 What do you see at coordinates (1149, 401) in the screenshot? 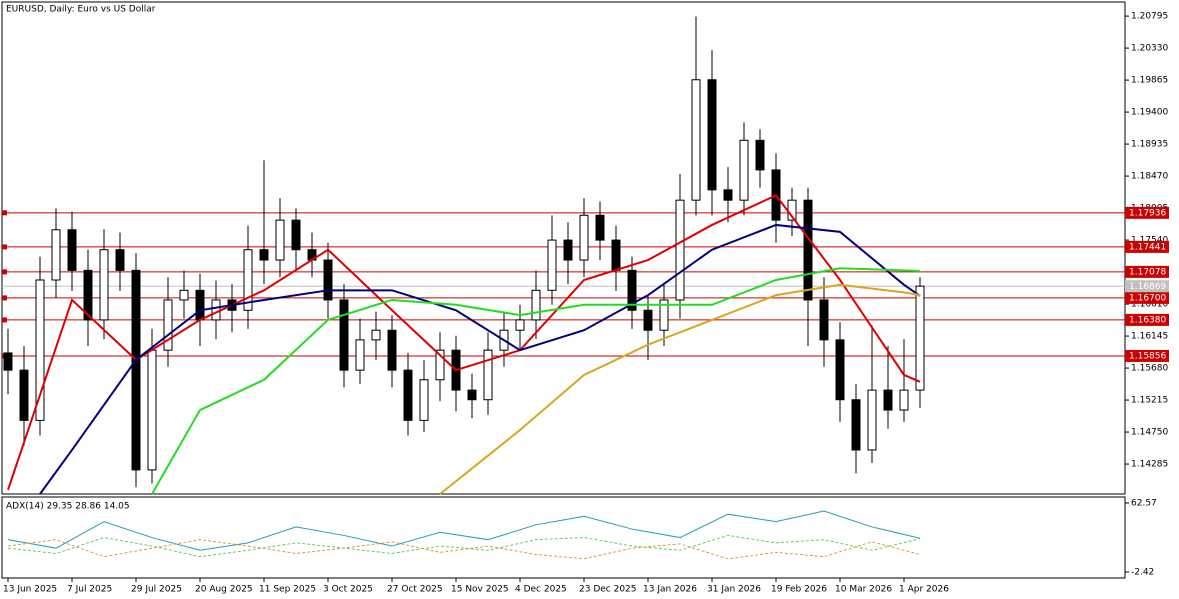
I see `y-tick-label: 1.15215` at bounding box center [1149, 401].